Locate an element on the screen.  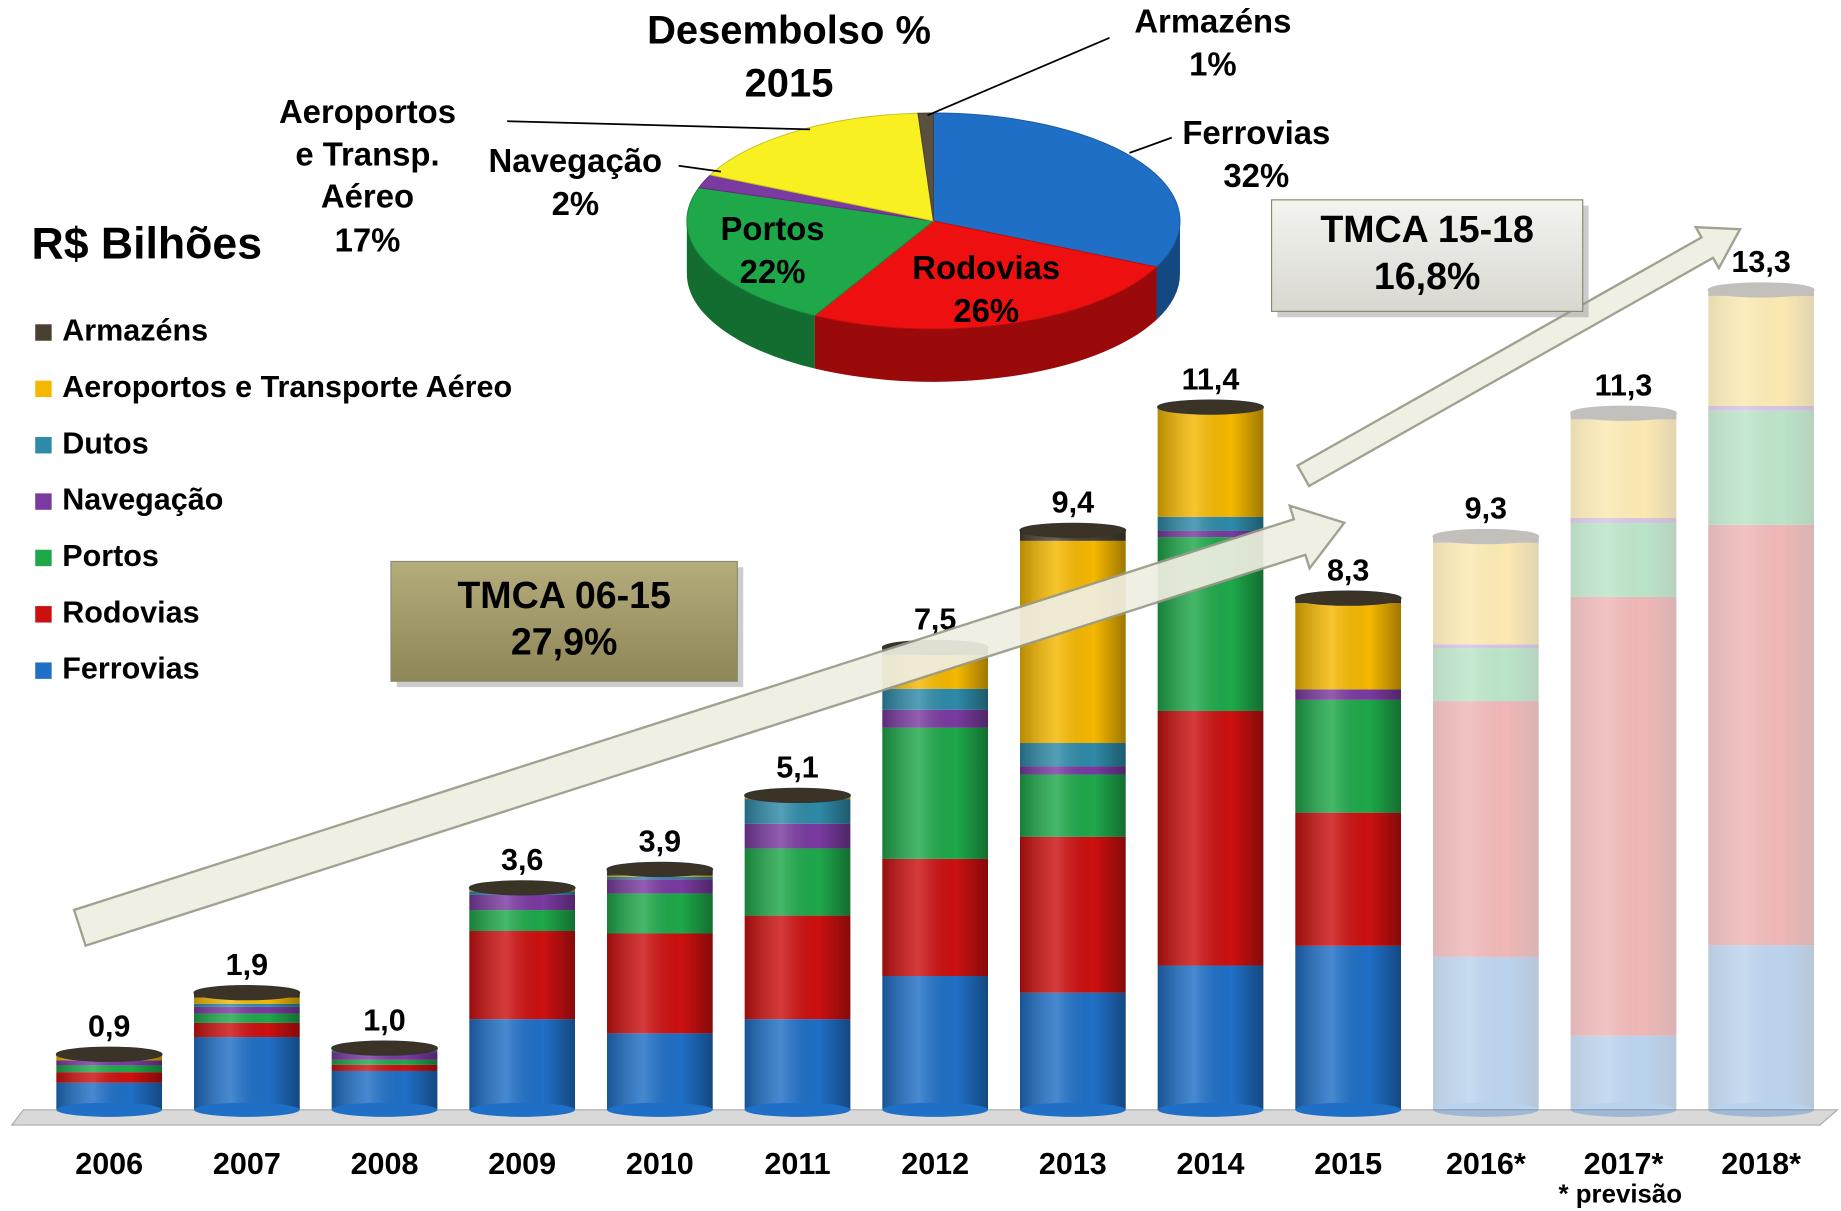
legend-label: Navegação is located at coordinates (142, 500).